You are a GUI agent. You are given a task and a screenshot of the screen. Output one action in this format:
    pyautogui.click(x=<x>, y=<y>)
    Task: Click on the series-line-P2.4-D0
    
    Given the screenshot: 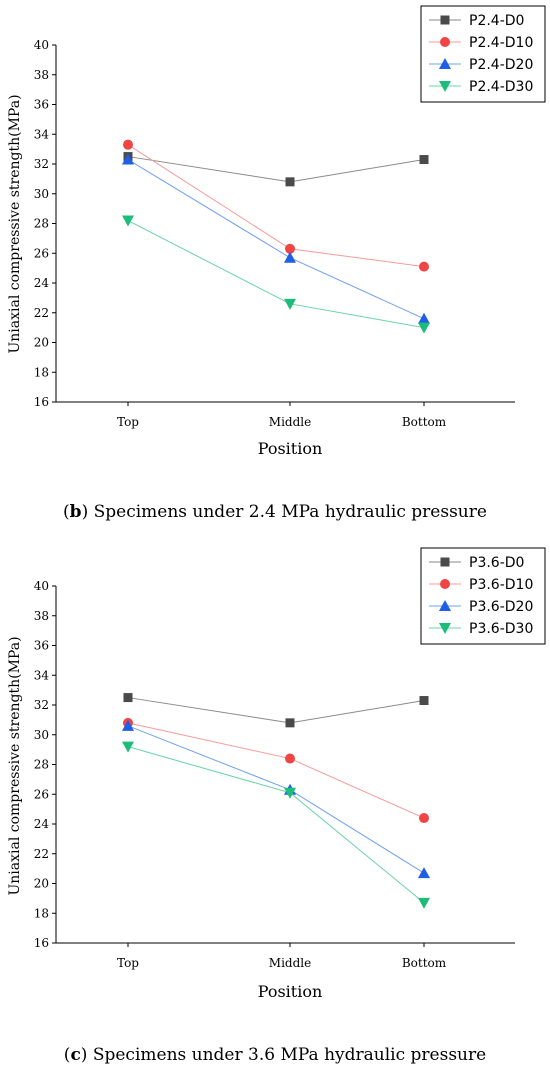 What is the action you would take?
    pyautogui.click(x=276, y=169)
    